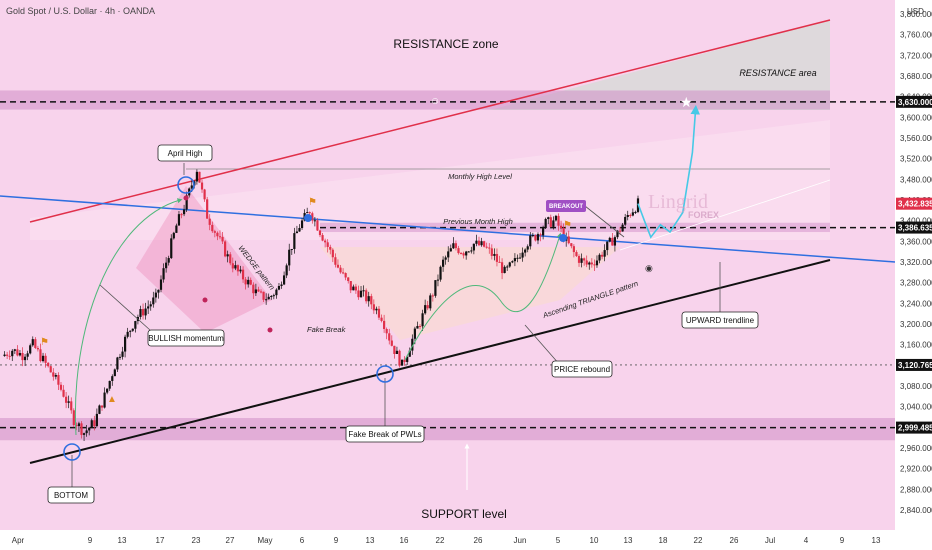 Image resolution: width=932 pixels, height=550 pixels. What do you see at coordinates (915, 102) in the screenshot?
I see `price-label: 3,630.000` at bounding box center [915, 102].